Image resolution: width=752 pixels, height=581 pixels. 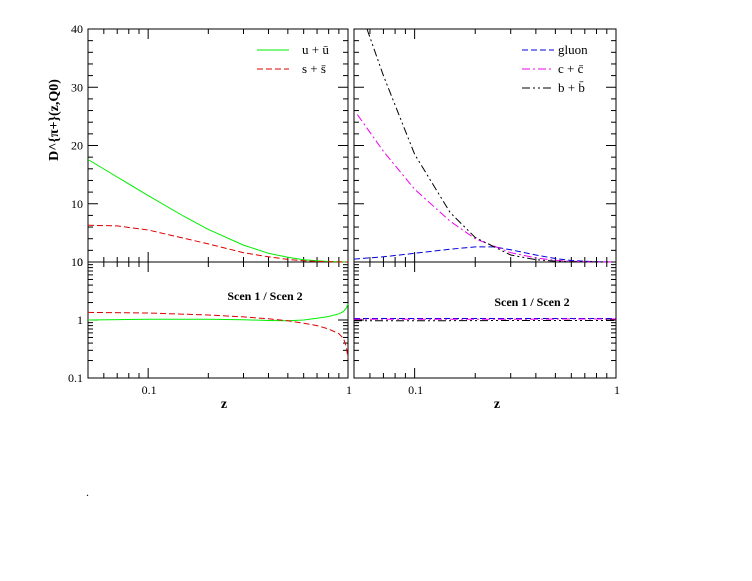 I want to click on bottom-left-xlabel: z, so click(x=224, y=404).